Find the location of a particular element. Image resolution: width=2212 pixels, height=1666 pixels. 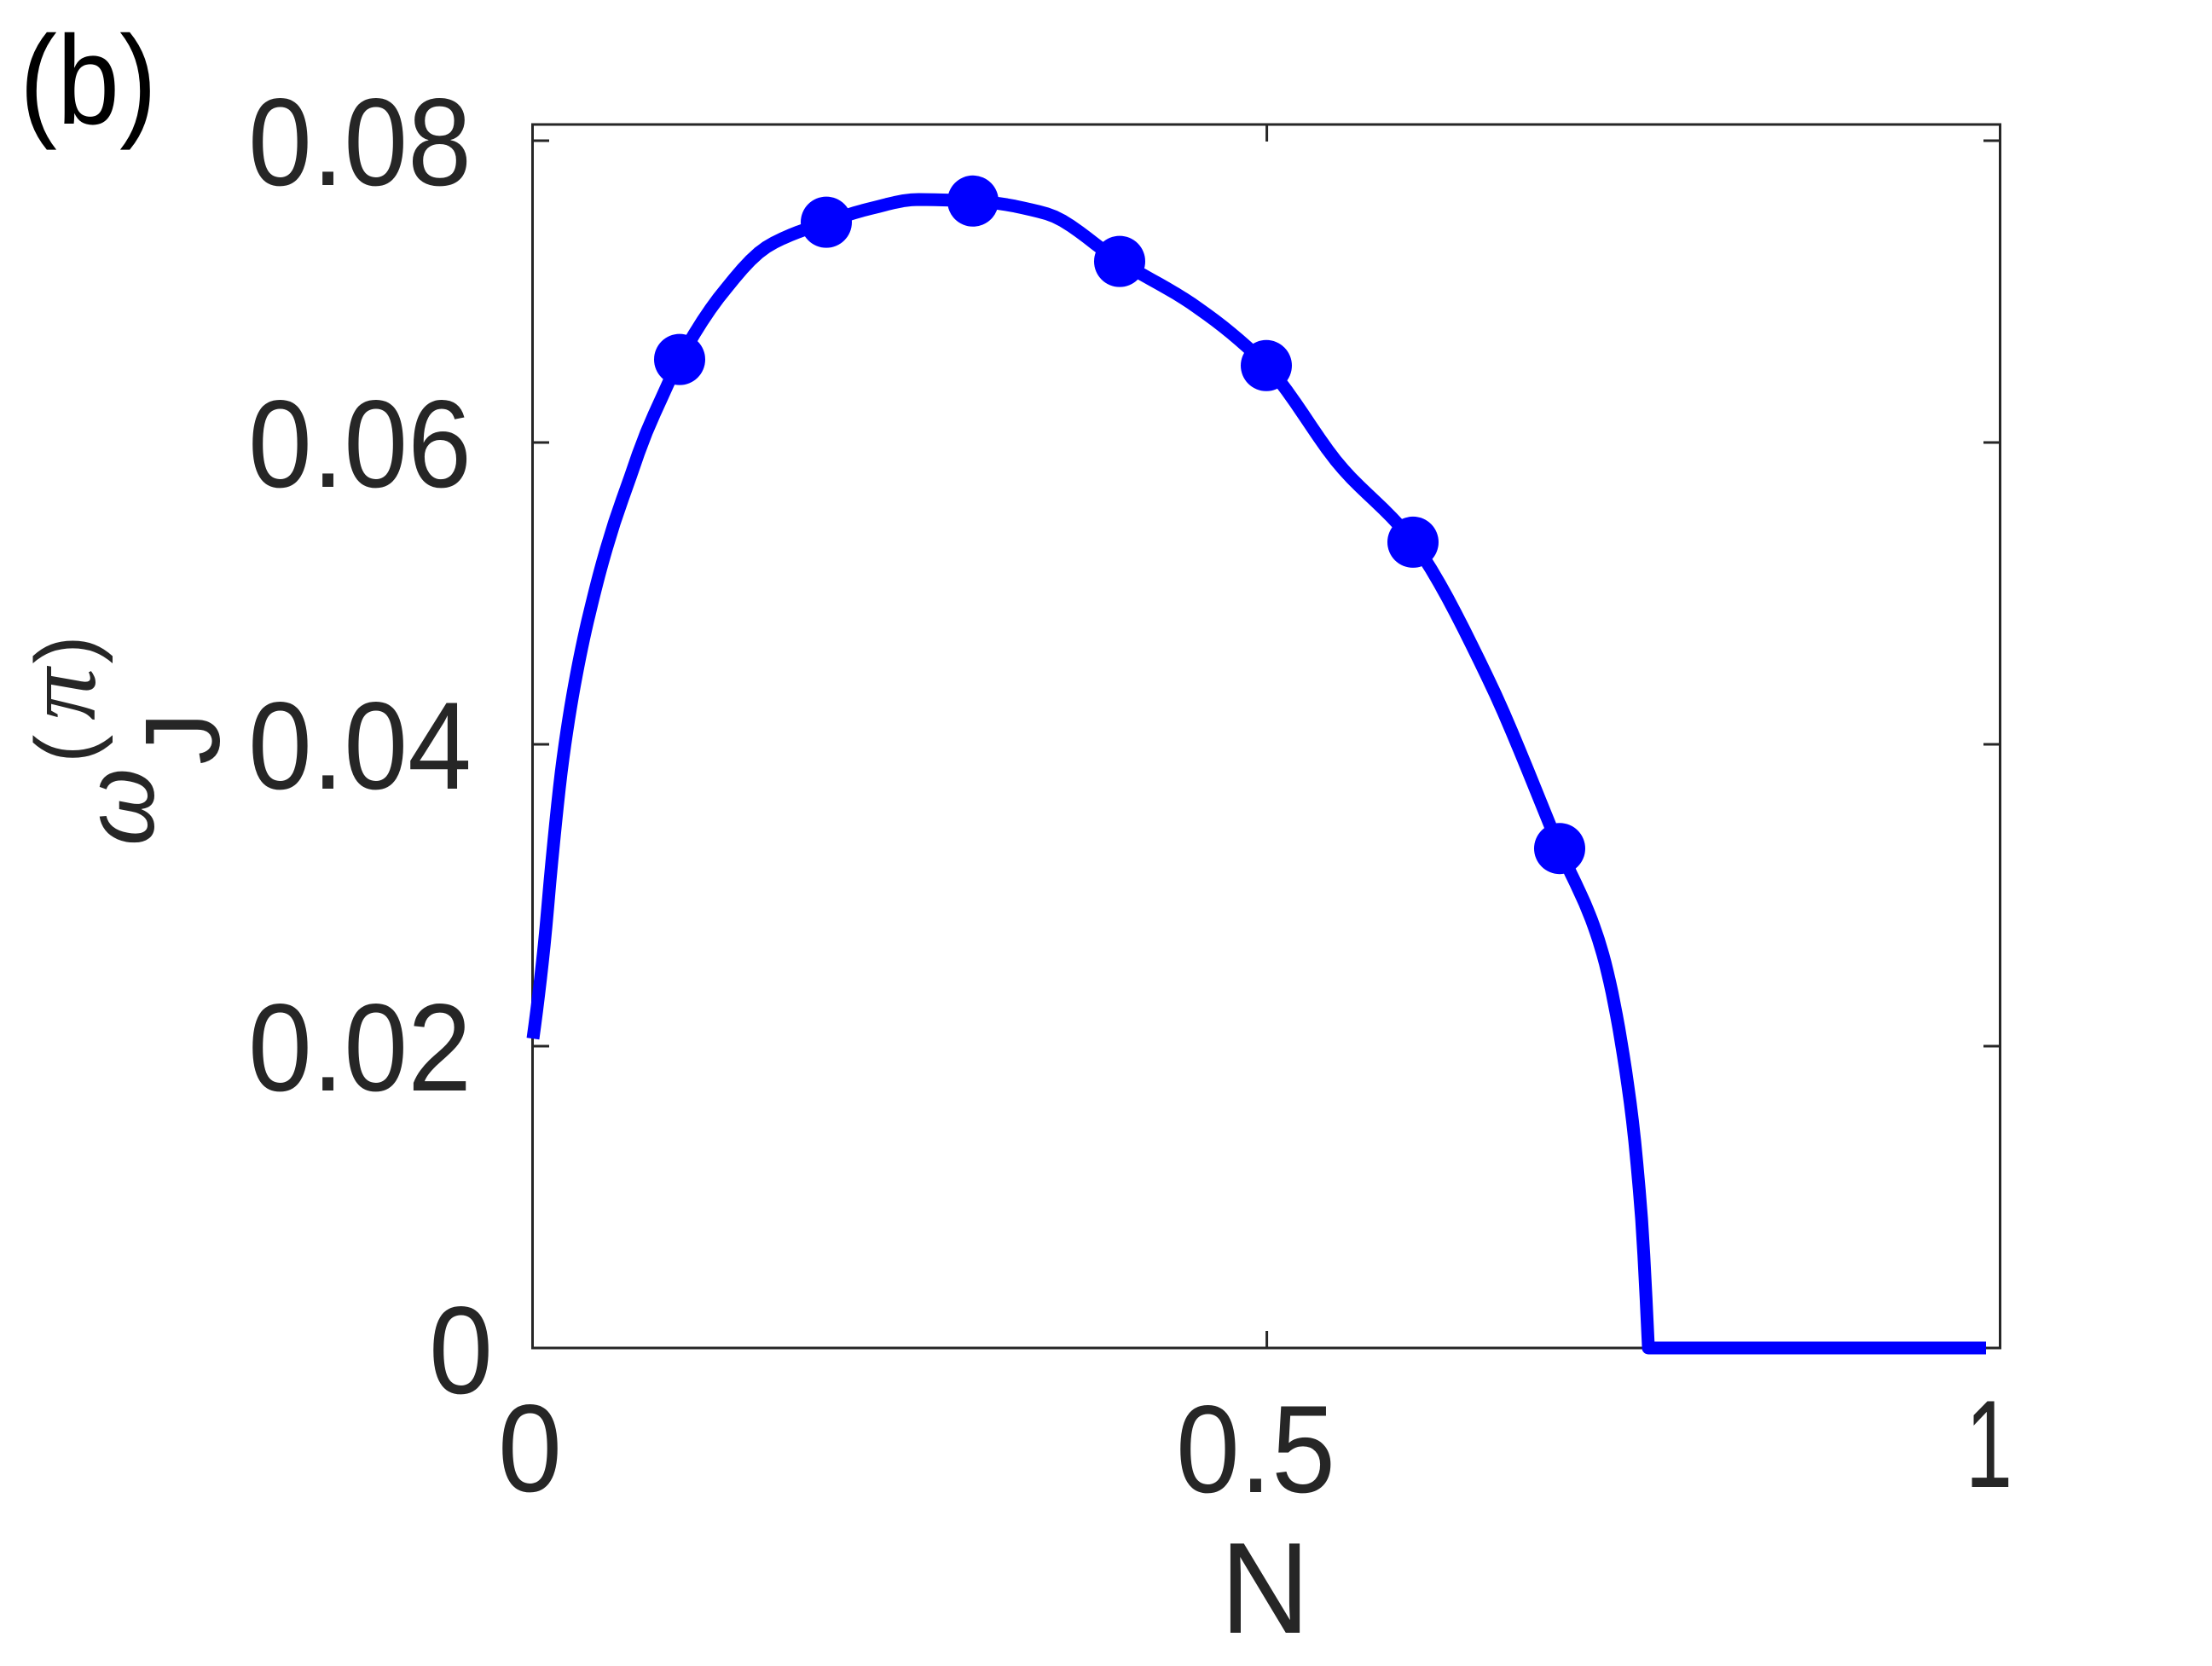

svg-text: 0.02 is located at coordinates (360, 1047).